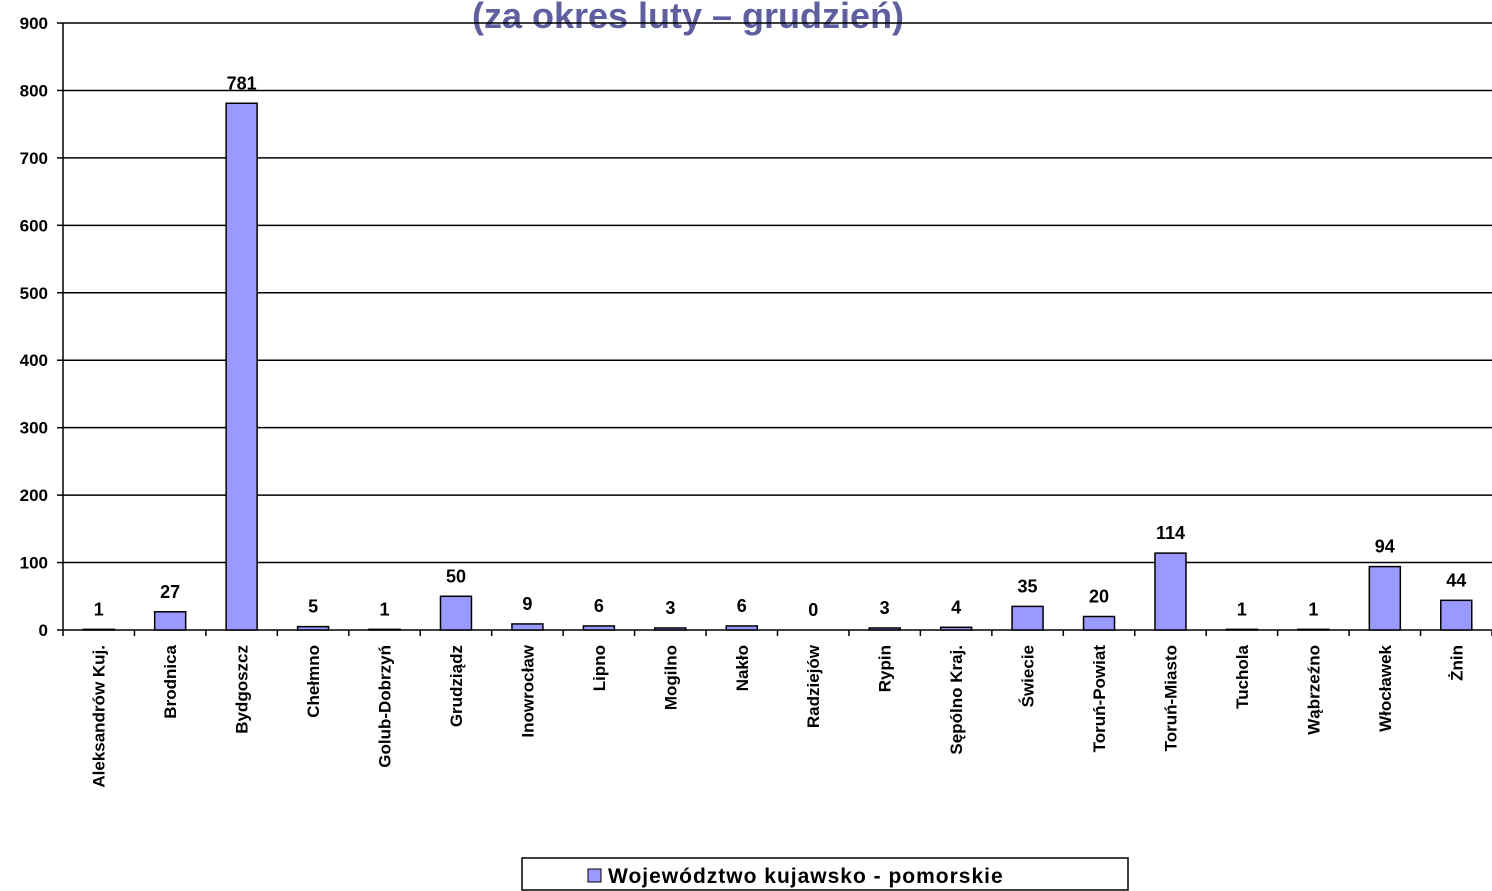 This screenshot has width=1492, height=891. Describe the element at coordinates (956, 700) in the screenshot. I see `x-tick-label: Sępólno Kraj.` at that location.